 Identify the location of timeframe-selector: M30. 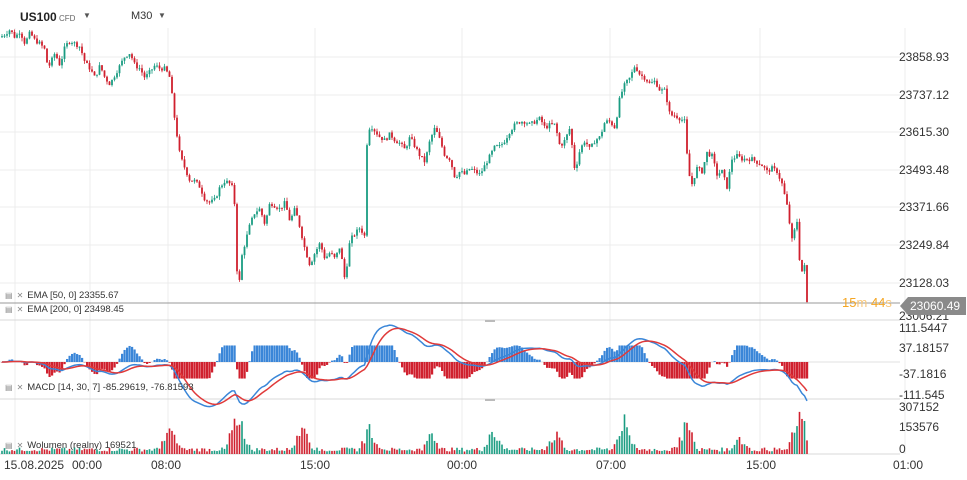
(142, 16).